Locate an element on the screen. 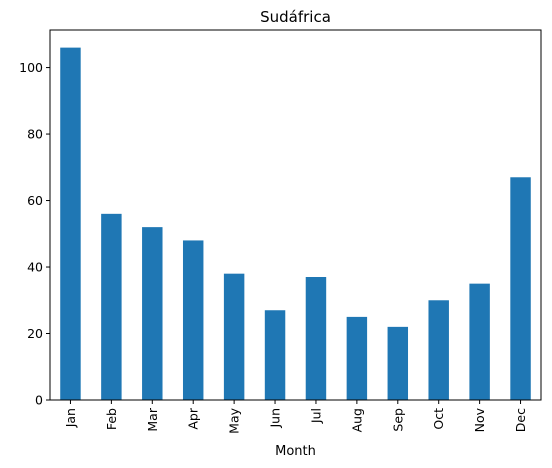  bar-jun is located at coordinates (275, 355).